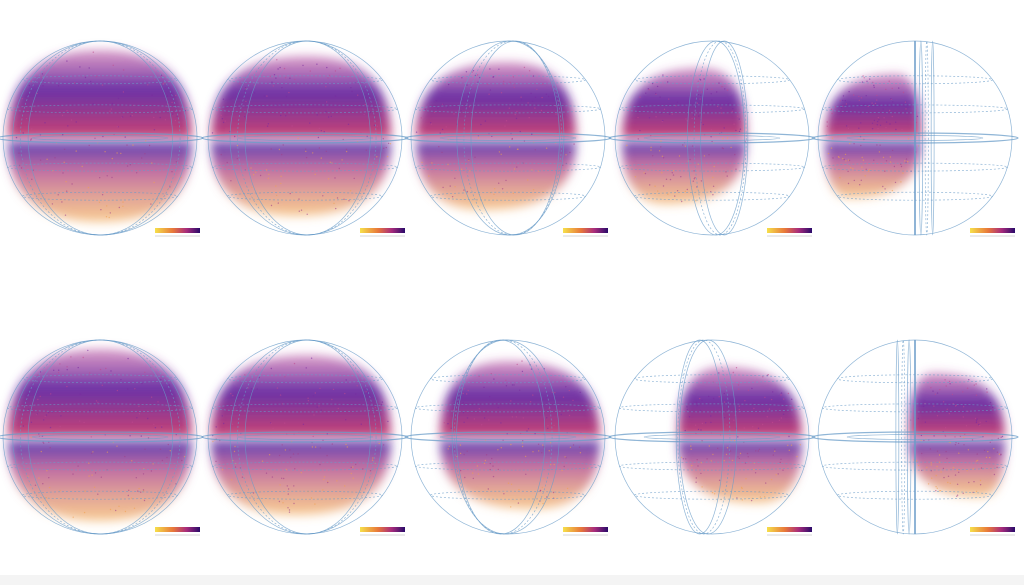  What do you see at coordinates (712, 437) in the screenshot?
I see `sphere-panel` at bounding box center [712, 437].